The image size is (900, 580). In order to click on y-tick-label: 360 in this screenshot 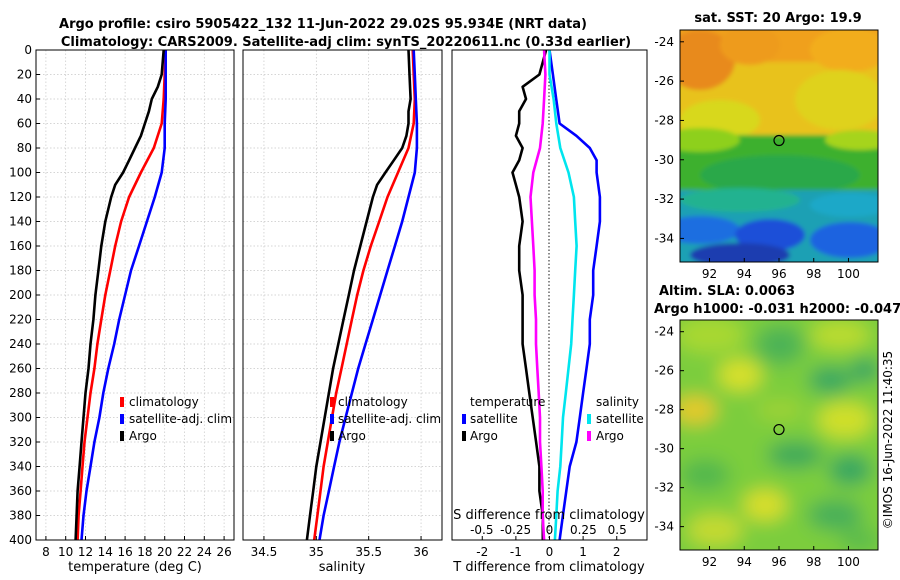, I will do `click(20, 491)`.